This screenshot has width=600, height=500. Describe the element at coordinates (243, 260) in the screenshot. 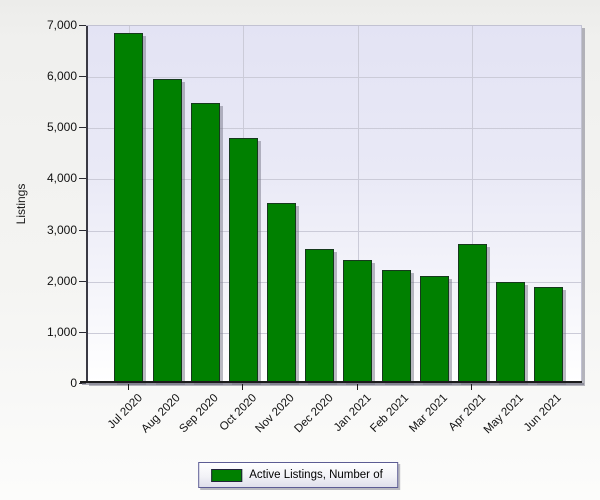

I see `bar-oct-2020` at that location.